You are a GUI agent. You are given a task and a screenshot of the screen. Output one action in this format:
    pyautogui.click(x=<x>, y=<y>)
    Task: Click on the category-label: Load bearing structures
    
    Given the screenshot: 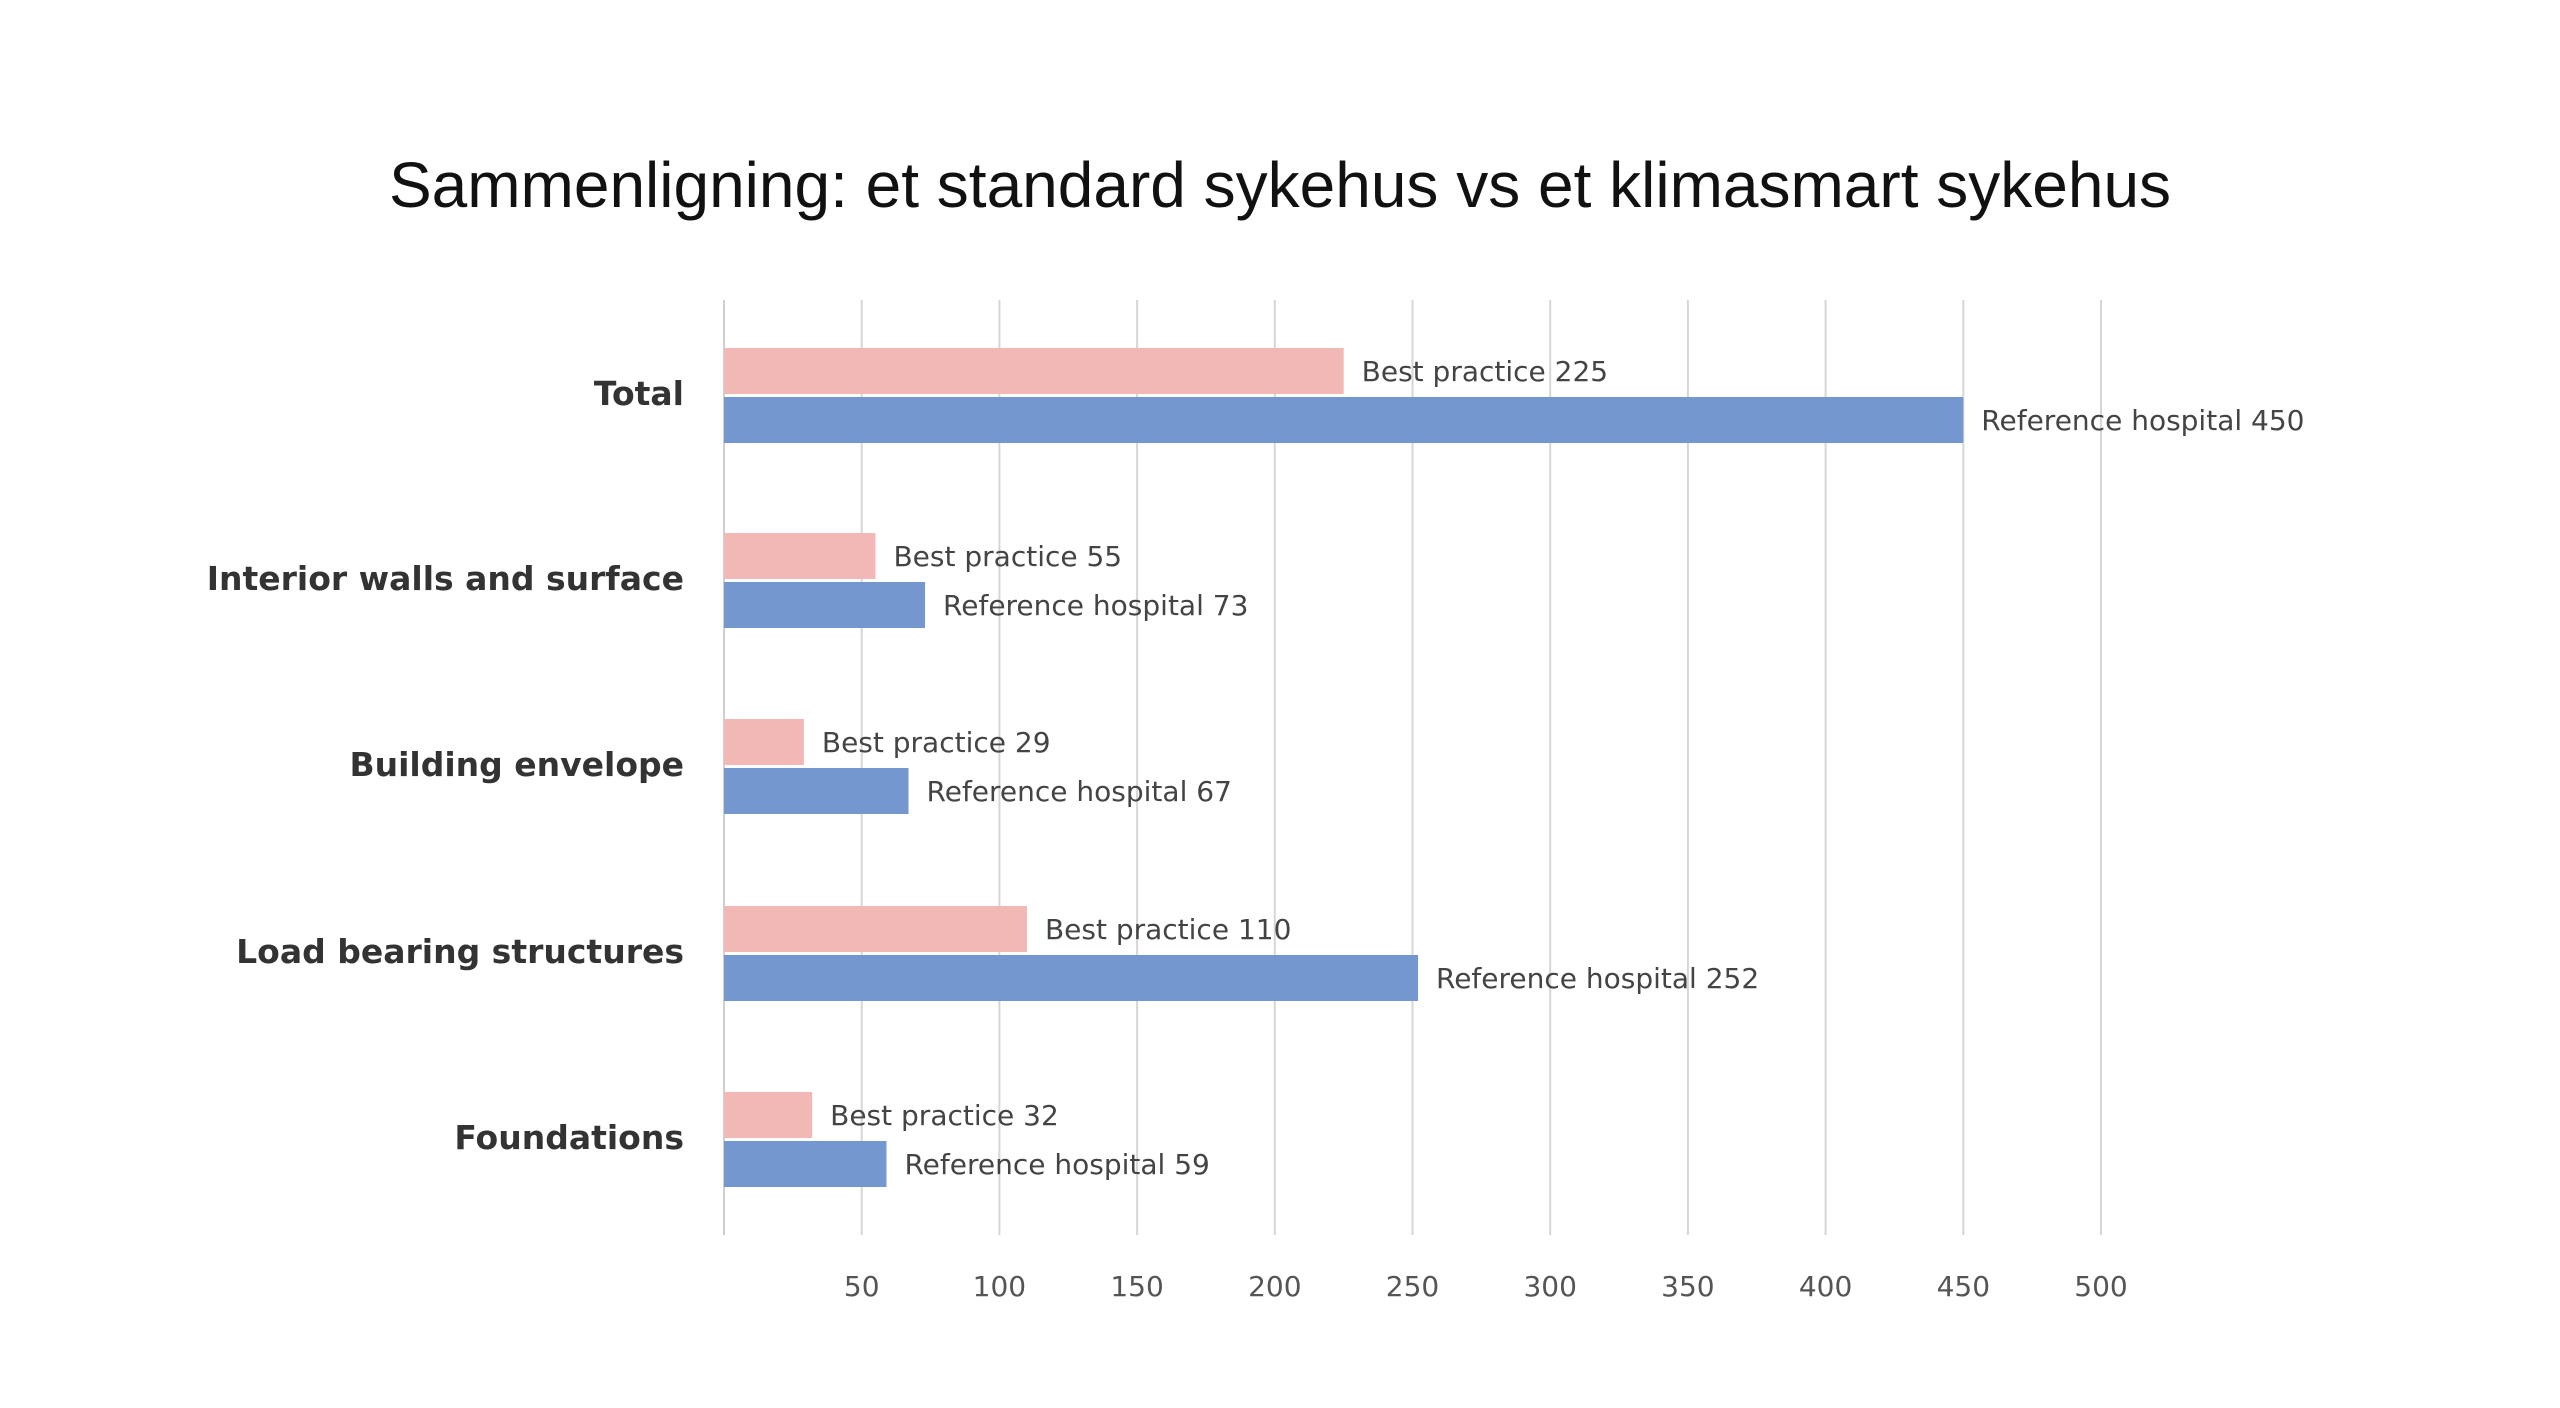 What is the action you would take?
    pyautogui.click(x=460, y=951)
    